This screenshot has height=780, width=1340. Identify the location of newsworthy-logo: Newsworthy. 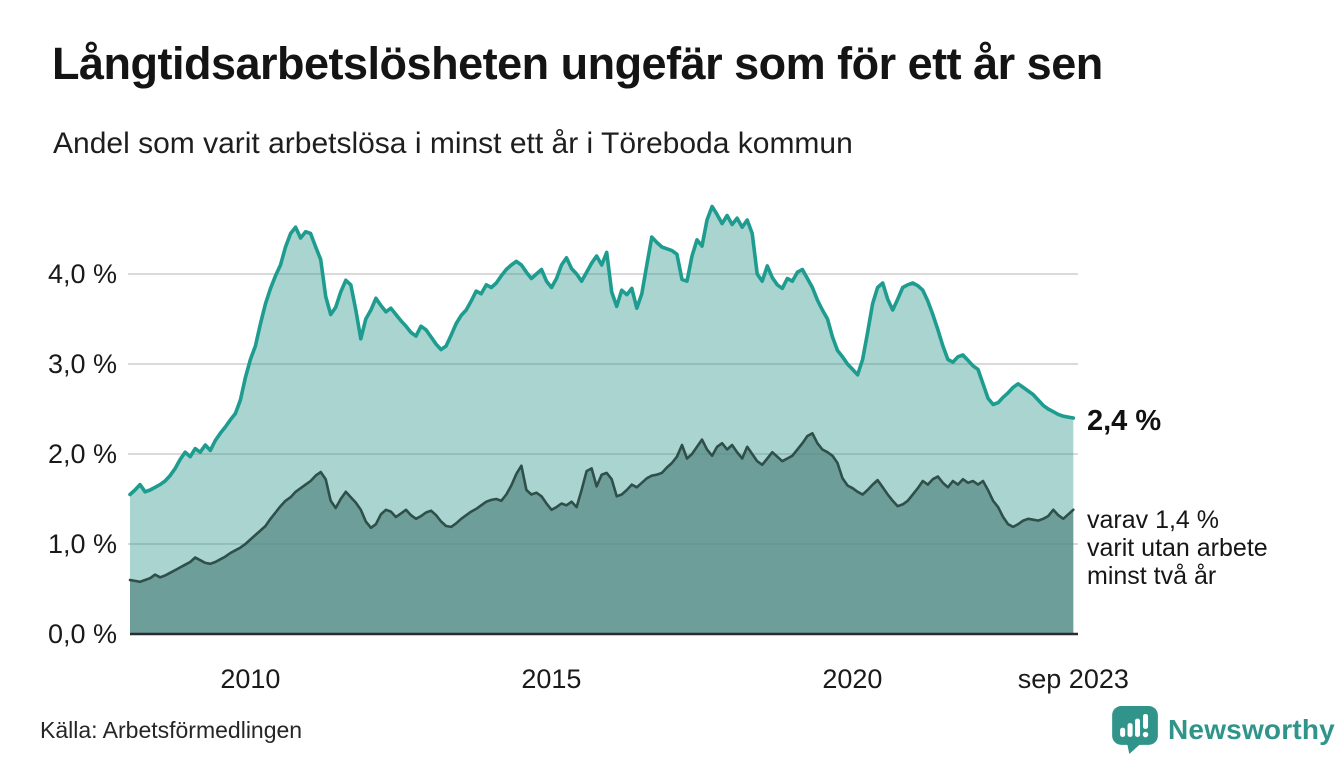
(1223, 730).